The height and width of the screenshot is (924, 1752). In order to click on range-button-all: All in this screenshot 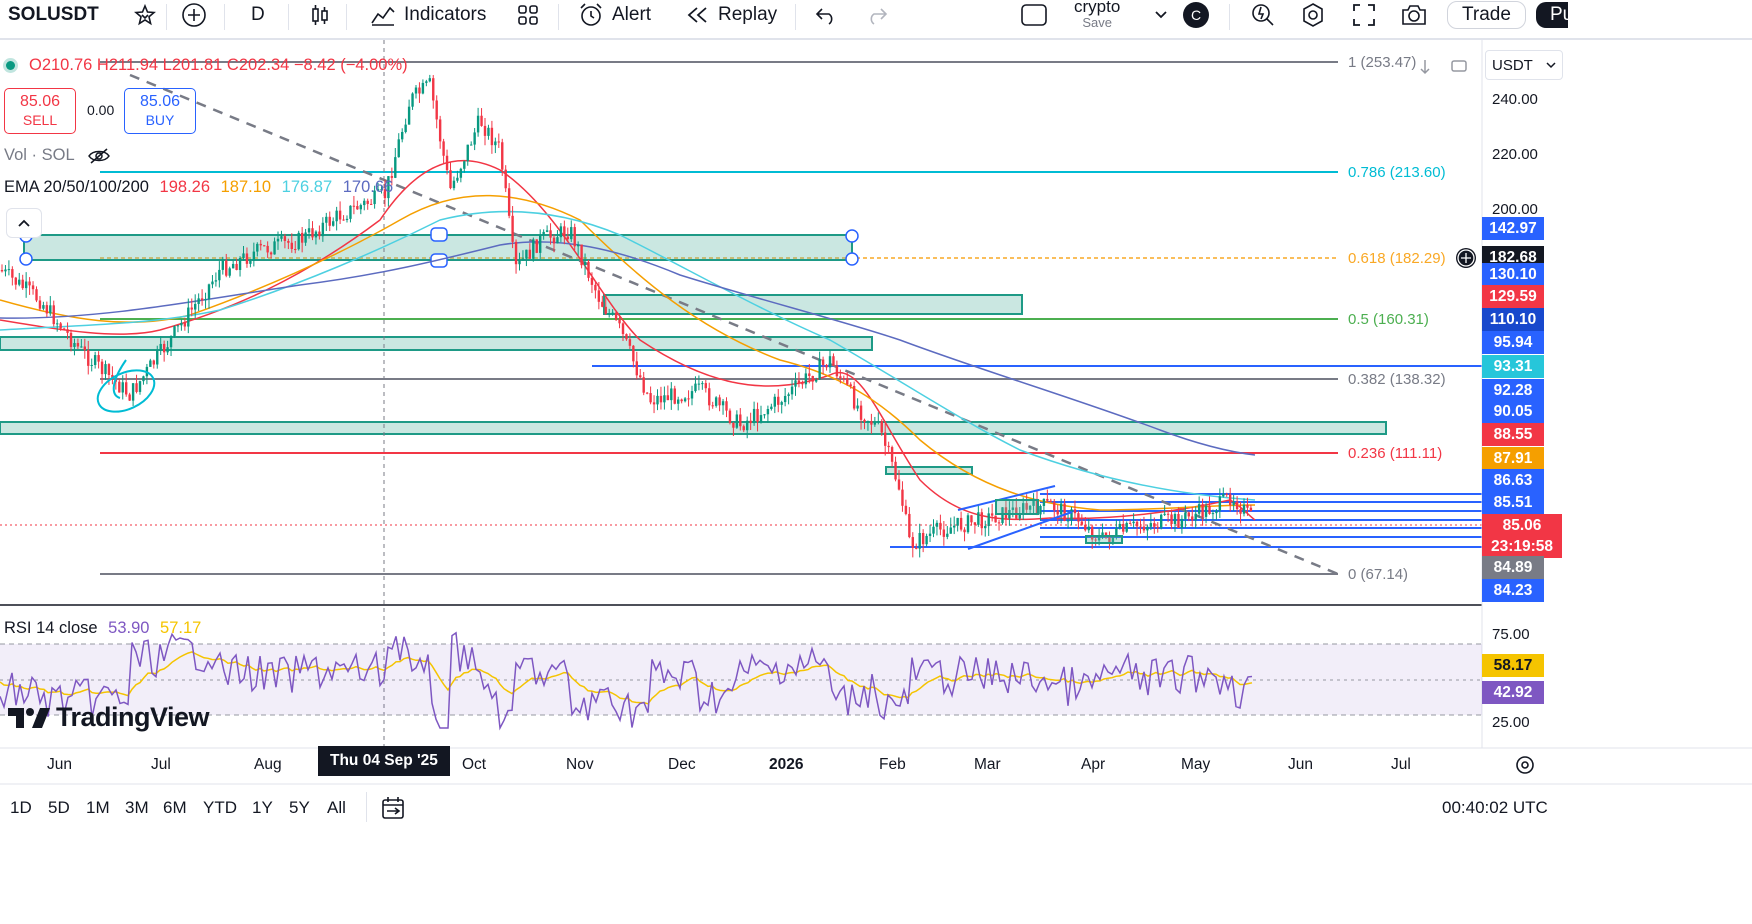, I will do `click(336, 807)`.